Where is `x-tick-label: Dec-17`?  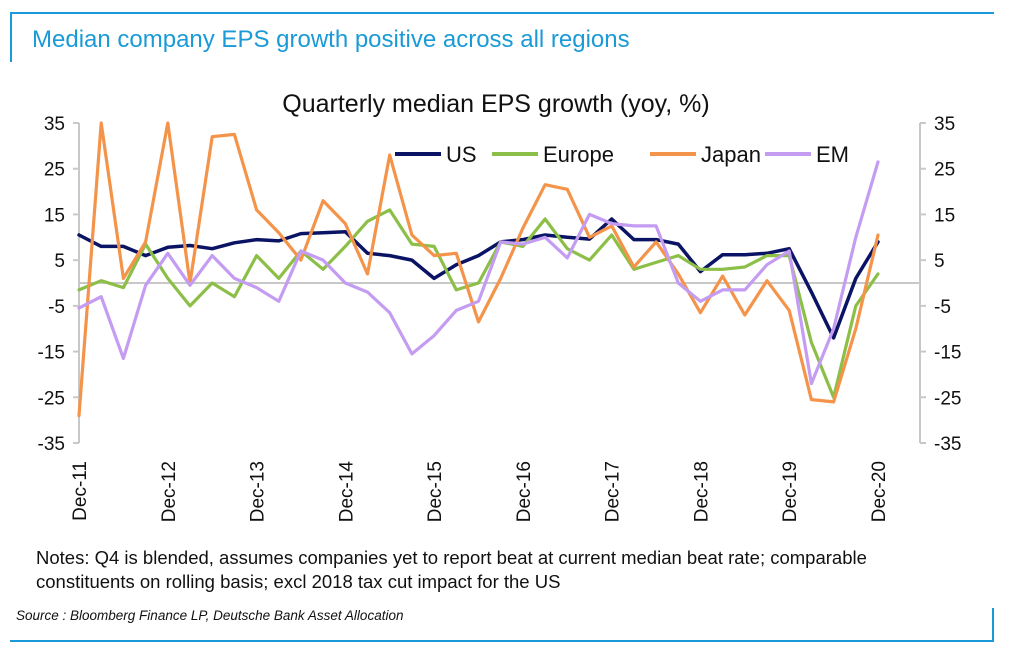
x-tick-label: Dec-17 is located at coordinates (613, 491).